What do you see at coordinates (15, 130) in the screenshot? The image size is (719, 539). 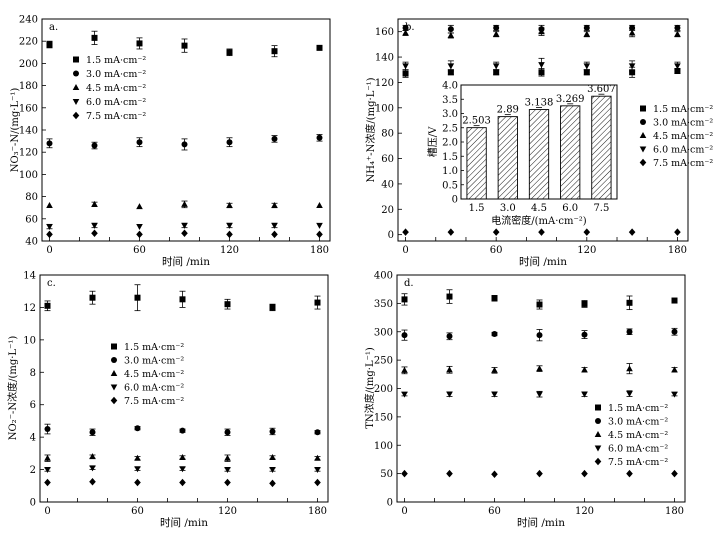 I see `y-axis-label: NO₃⁻-N/(mg·L⁻¹)` at bounding box center [15, 130].